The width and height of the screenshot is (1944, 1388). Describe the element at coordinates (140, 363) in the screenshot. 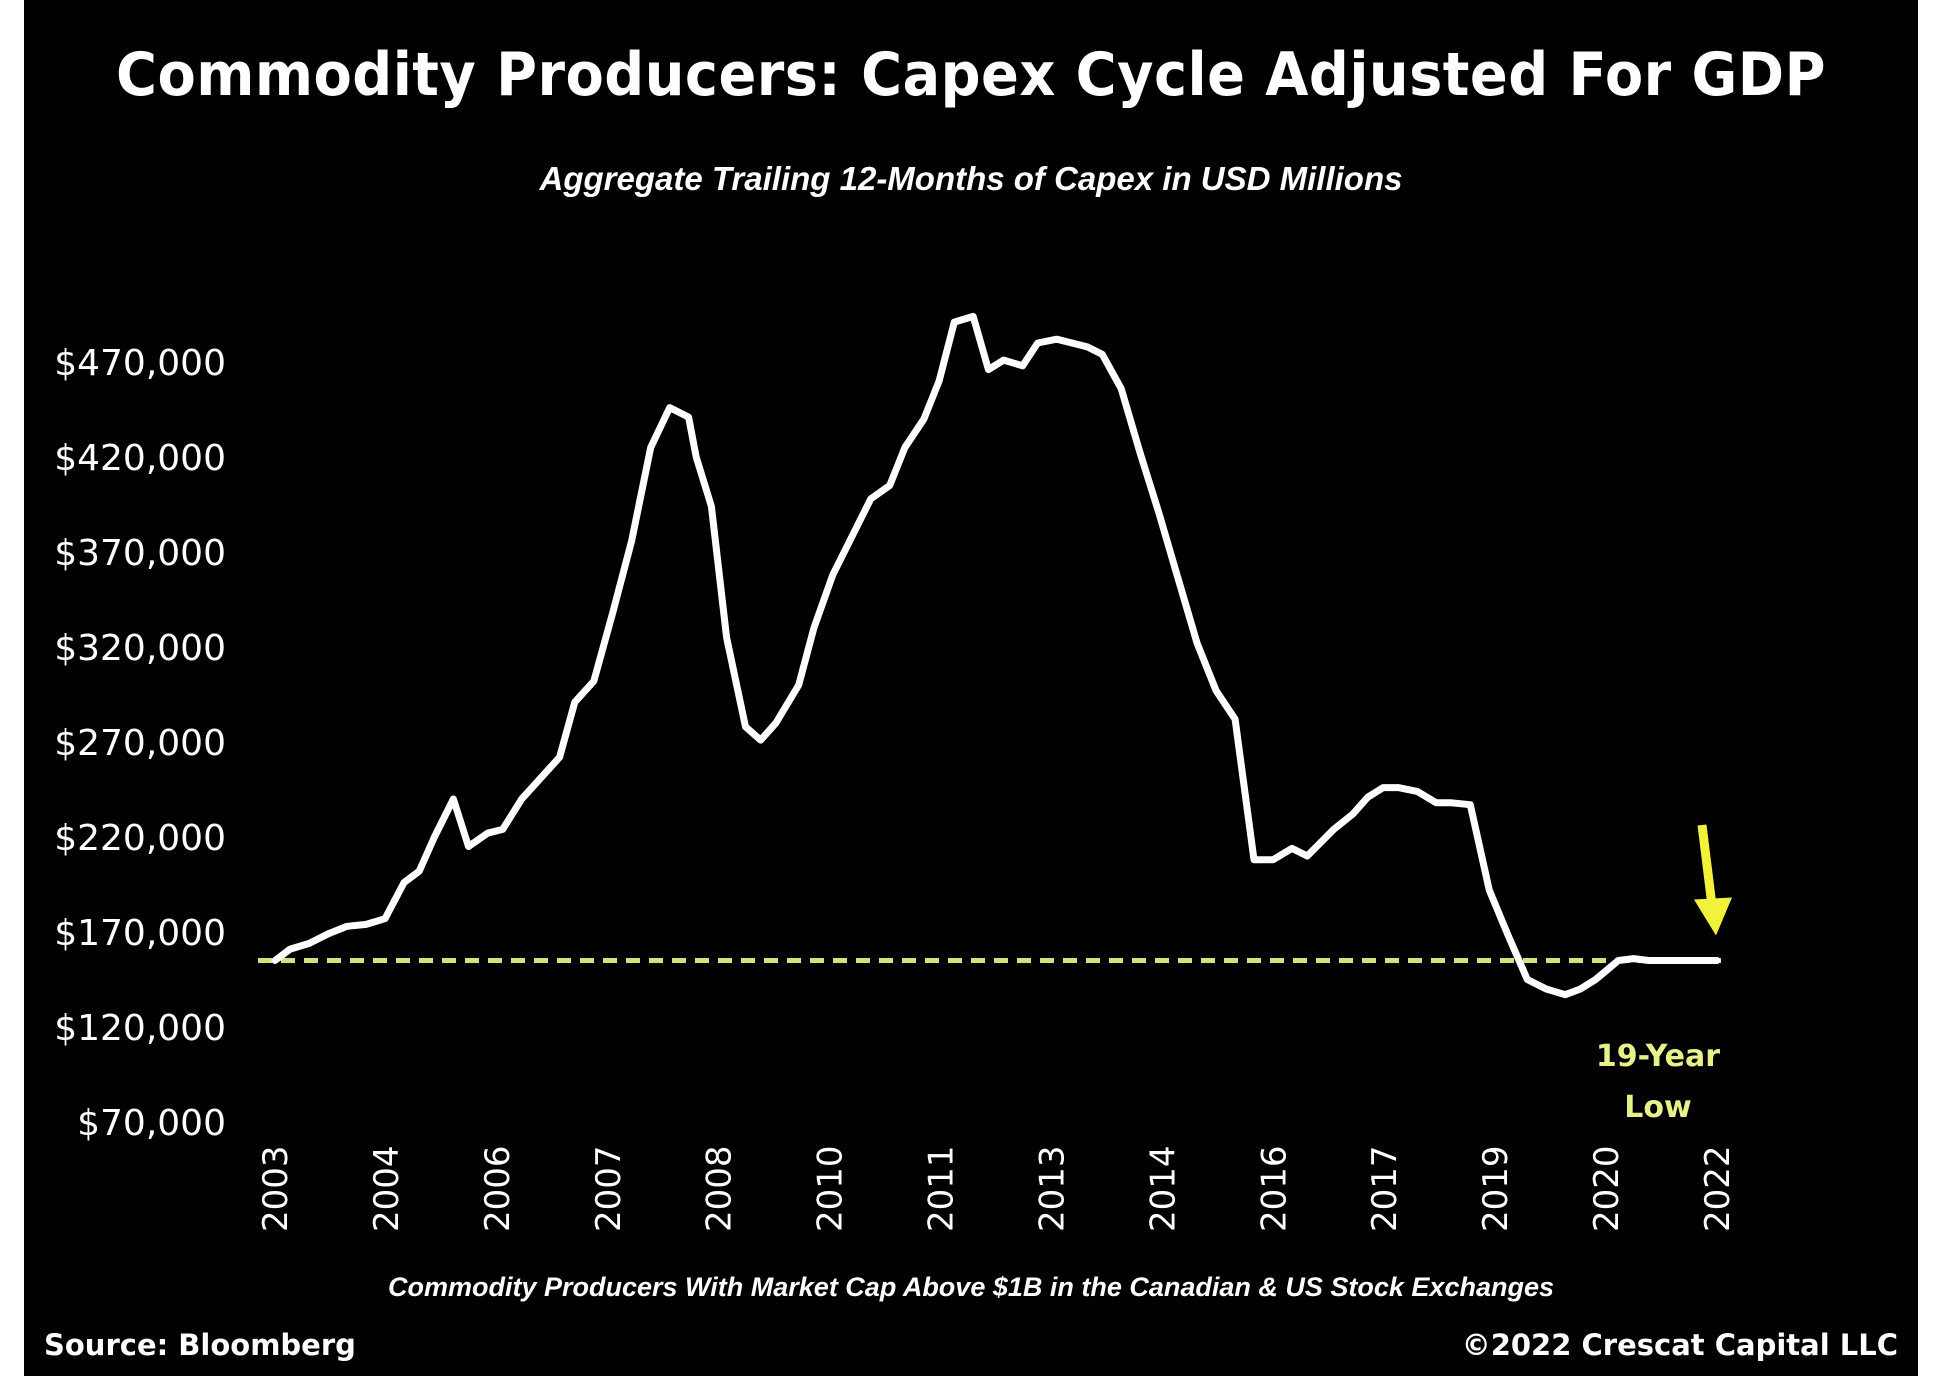

I see `y-tick-label: $470,000` at that location.